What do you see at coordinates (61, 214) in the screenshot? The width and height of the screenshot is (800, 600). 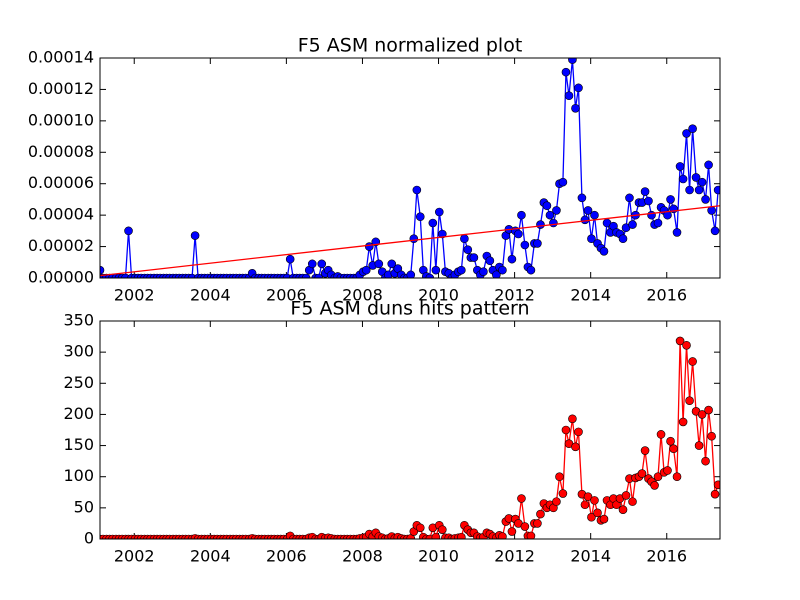 I see `y-tick-label: 0.00004` at bounding box center [61, 214].